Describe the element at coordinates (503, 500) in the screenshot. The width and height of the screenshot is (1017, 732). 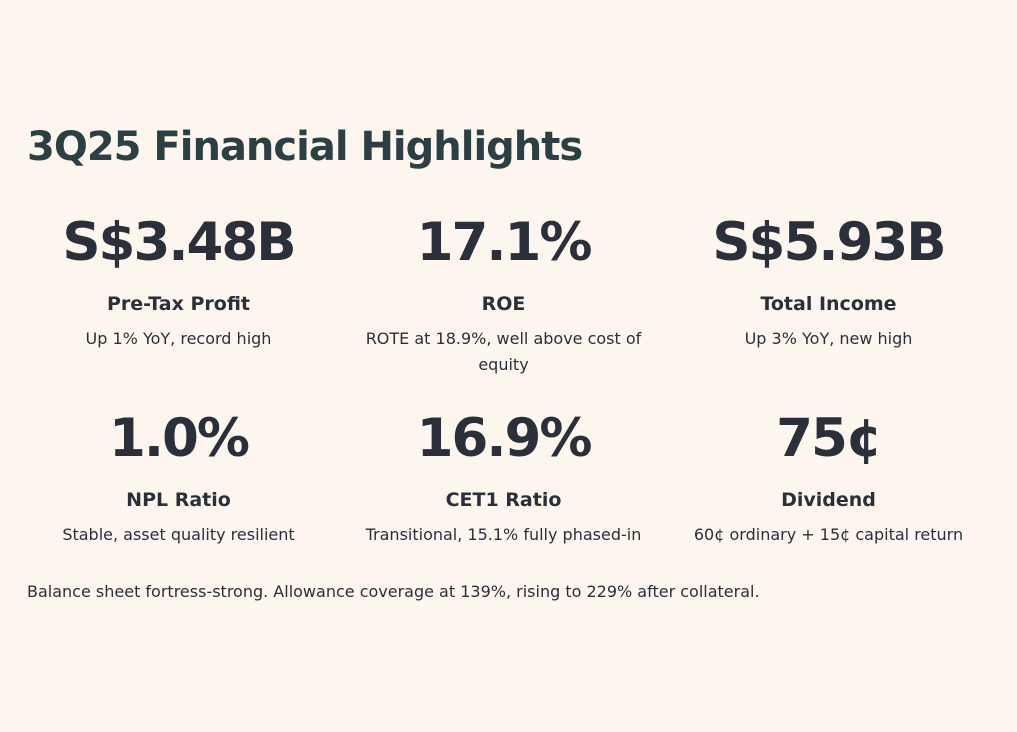
I see `metric-label: CET1 Ratio` at that location.